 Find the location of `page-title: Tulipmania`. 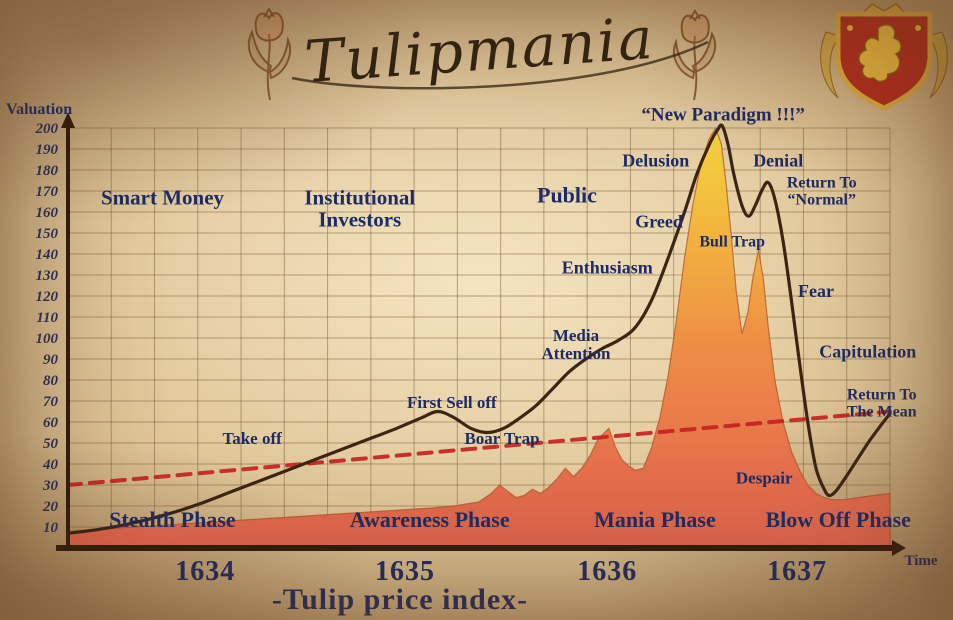

page-title: Tulipmania is located at coordinates (480, 50).